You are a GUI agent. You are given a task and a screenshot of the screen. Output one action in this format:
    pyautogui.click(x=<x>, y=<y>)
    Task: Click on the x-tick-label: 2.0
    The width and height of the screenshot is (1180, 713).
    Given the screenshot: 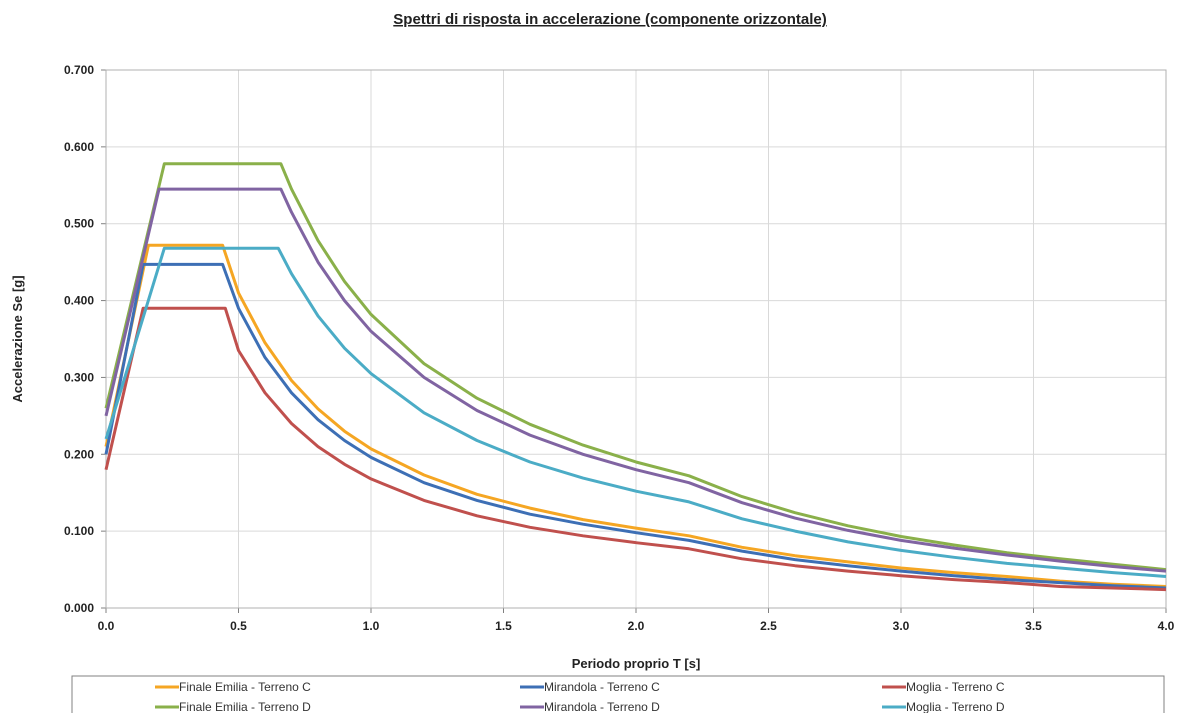 What is the action you would take?
    pyautogui.click(x=636, y=626)
    